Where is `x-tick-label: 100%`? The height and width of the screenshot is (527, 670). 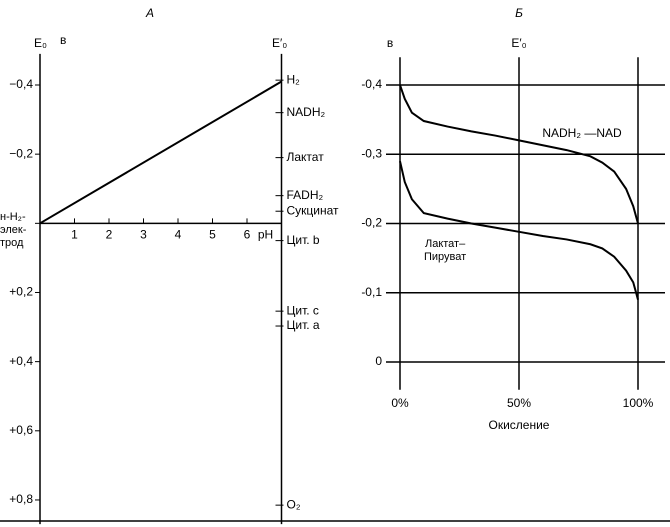
x-tick-label: 100% is located at coordinates (638, 403).